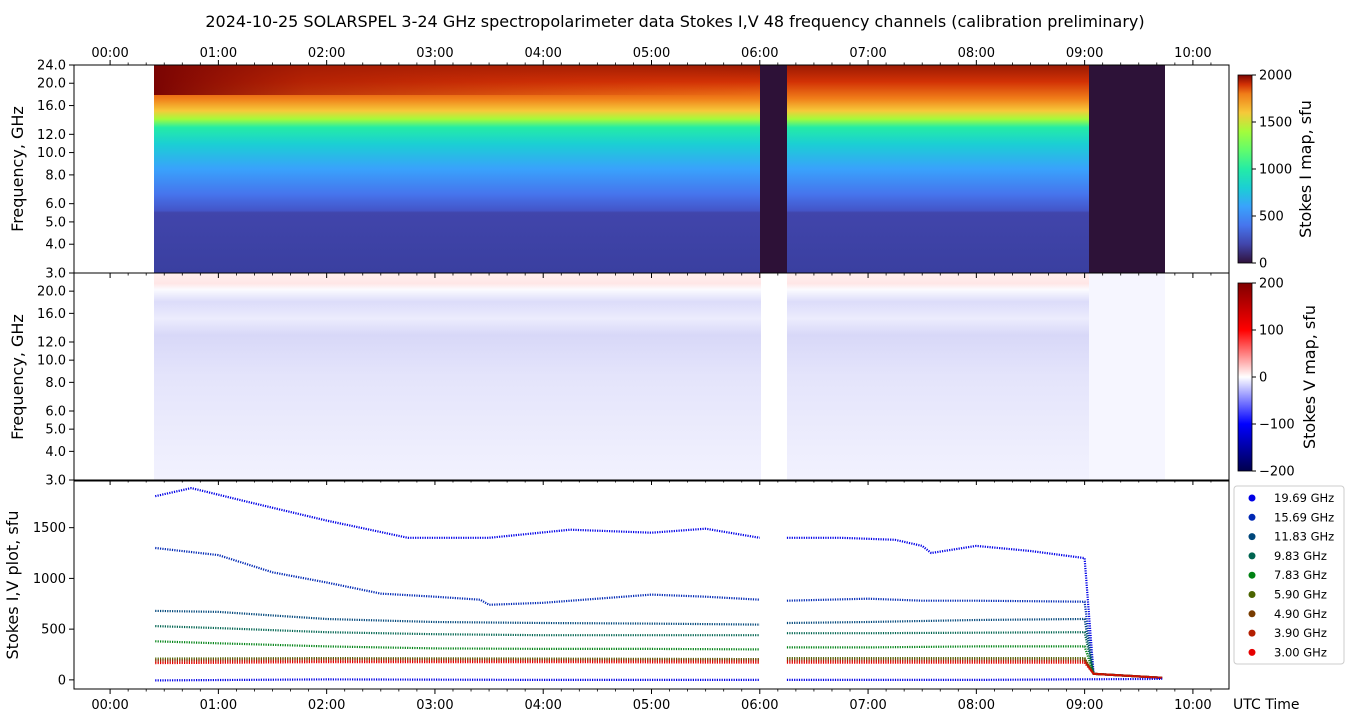  What do you see at coordinates (434, 53) in the screenshot?
I see `top-time-label: 03:00` at bounding box center [434, 53].